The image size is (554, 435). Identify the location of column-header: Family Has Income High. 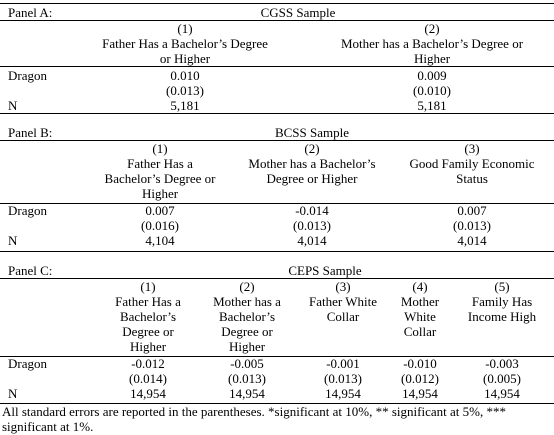
(502, 309).